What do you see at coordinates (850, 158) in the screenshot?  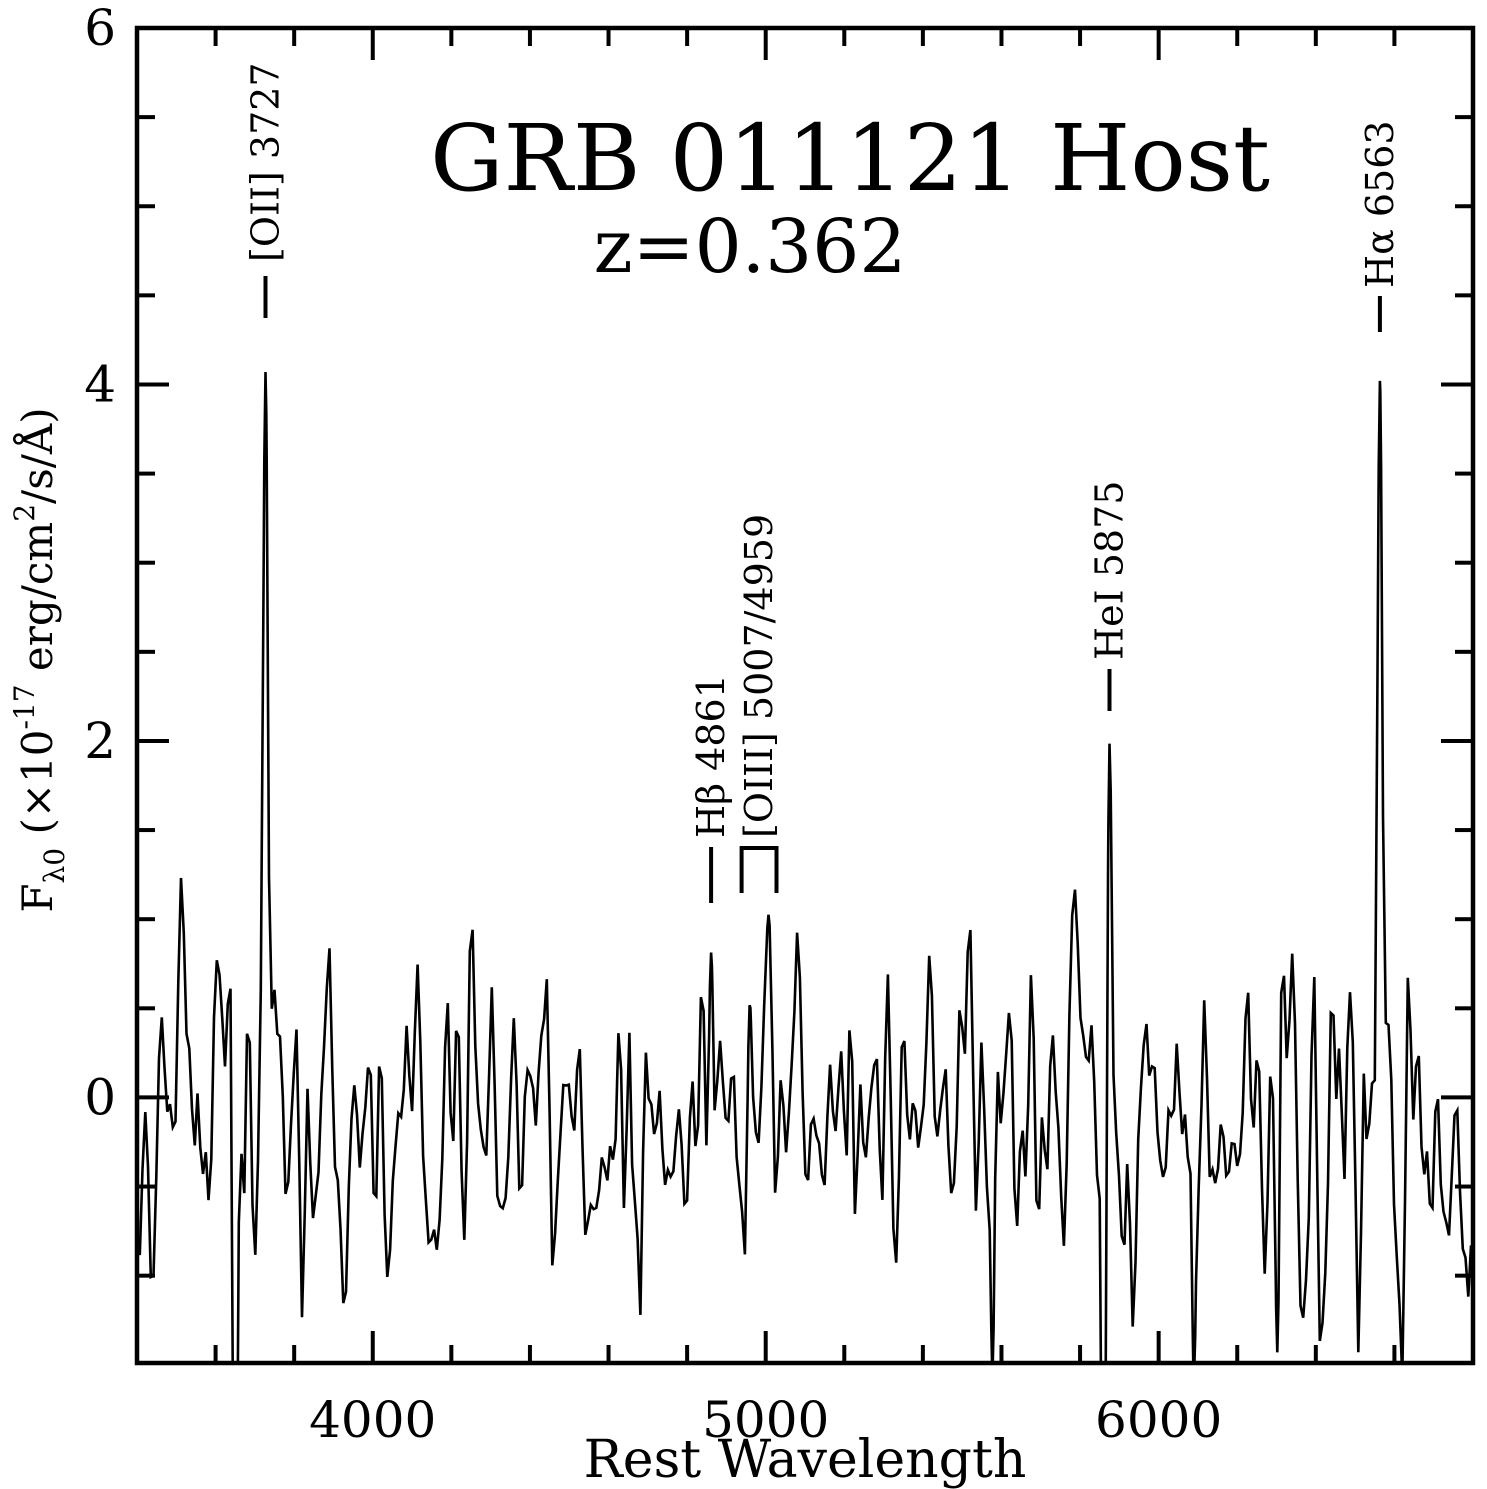 I see `plot-title: GRB 011121 Host` at bounding box center [850, 158].